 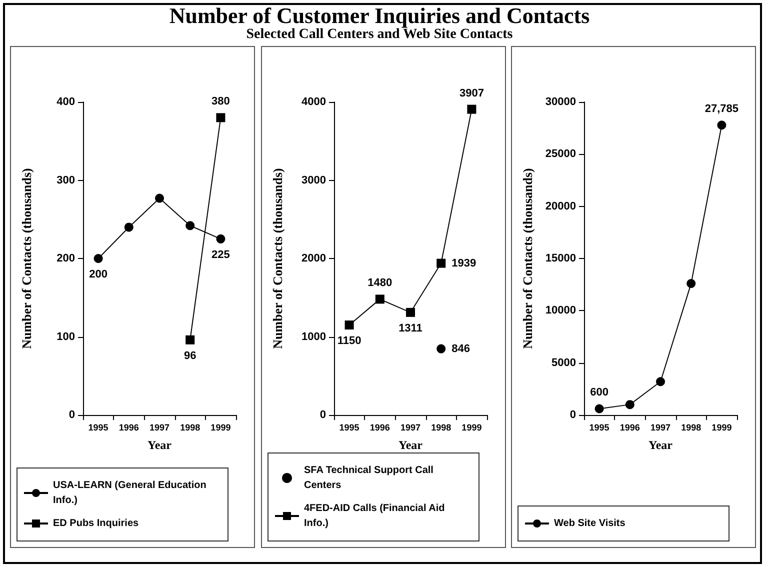 What do you see at coordinates (370, 478) in the screenshot?
I see `legend-label: SFA Technical Support Call Centers` at bounding box center [370, 478].